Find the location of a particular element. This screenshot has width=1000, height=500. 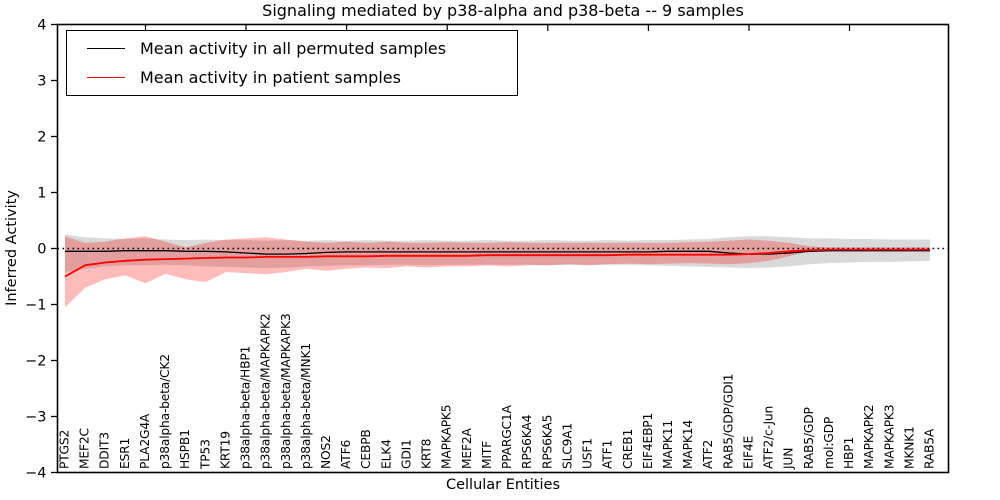

svg-text: 0 is located at coordinates (41, 250).